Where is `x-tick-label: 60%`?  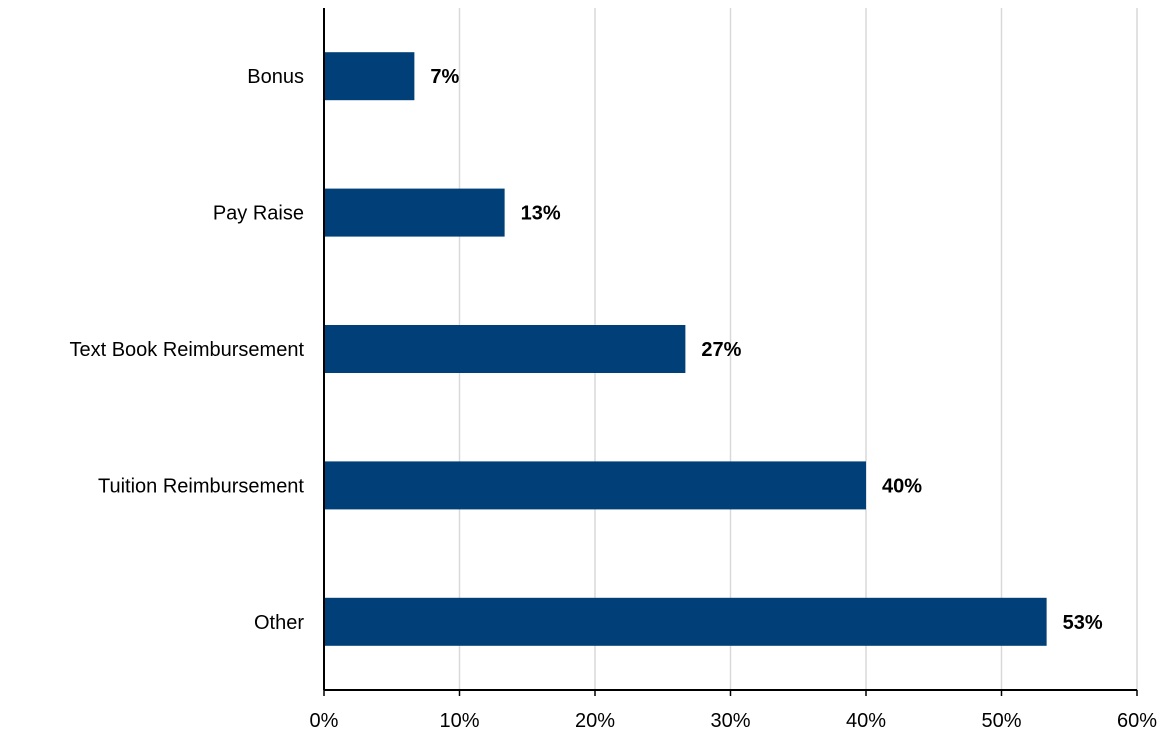
x-tick-label: 60% is located at coordinates (1137, 721).